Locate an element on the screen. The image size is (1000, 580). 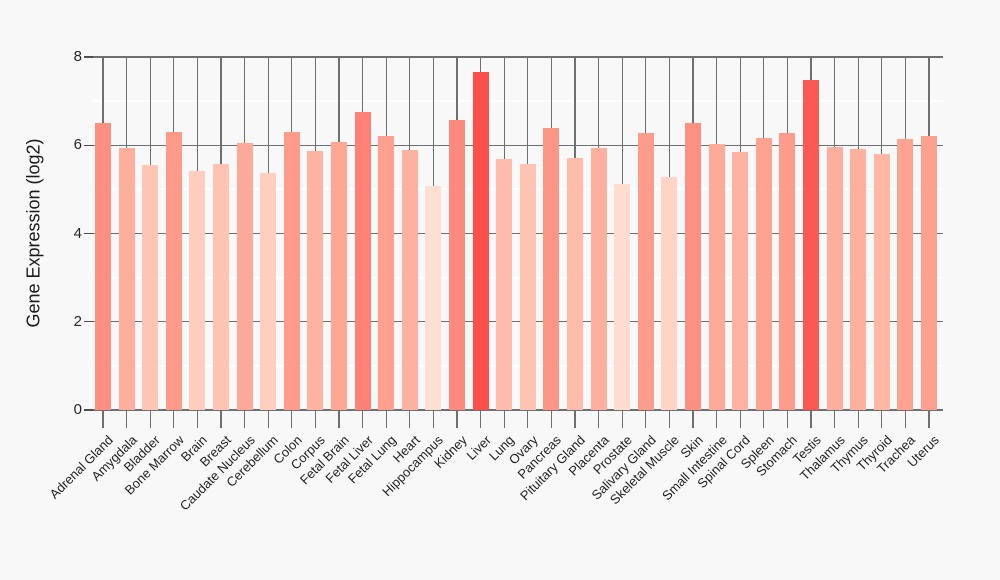
bar-kidney is located at coordinates (457, 264).